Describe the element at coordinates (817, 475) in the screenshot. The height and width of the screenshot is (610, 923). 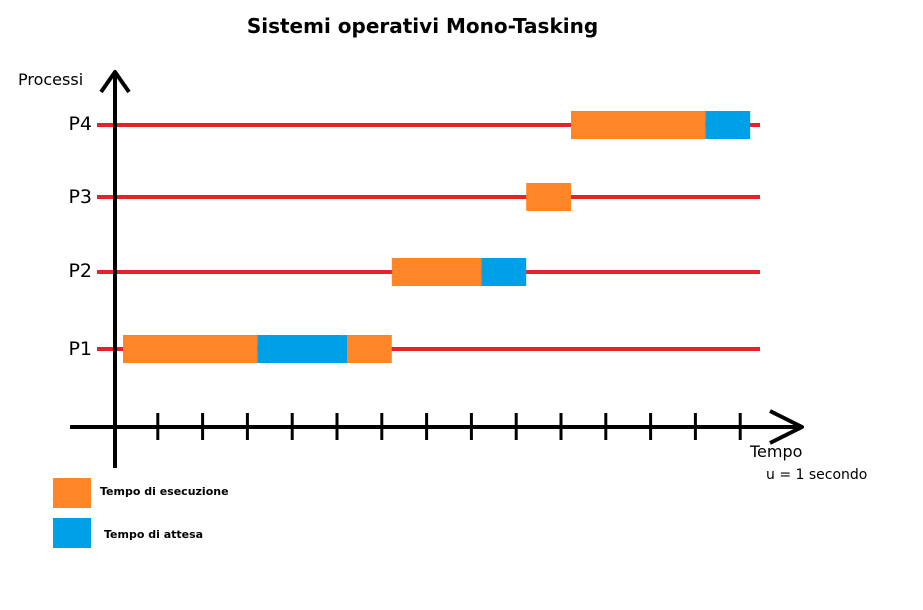
I see `unit-note: u = 1 secondo` at that location.